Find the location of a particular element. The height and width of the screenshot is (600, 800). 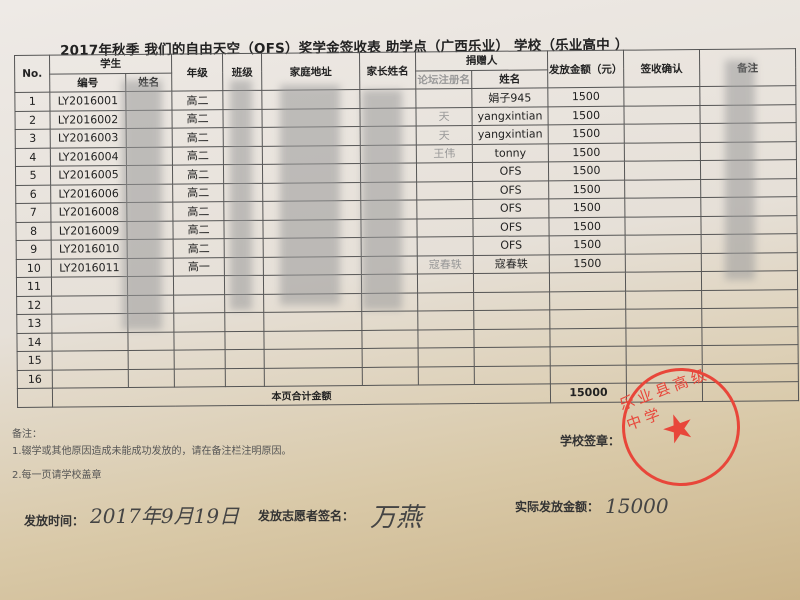

student-id: LY2016008 is located at coordinates (88, 212).